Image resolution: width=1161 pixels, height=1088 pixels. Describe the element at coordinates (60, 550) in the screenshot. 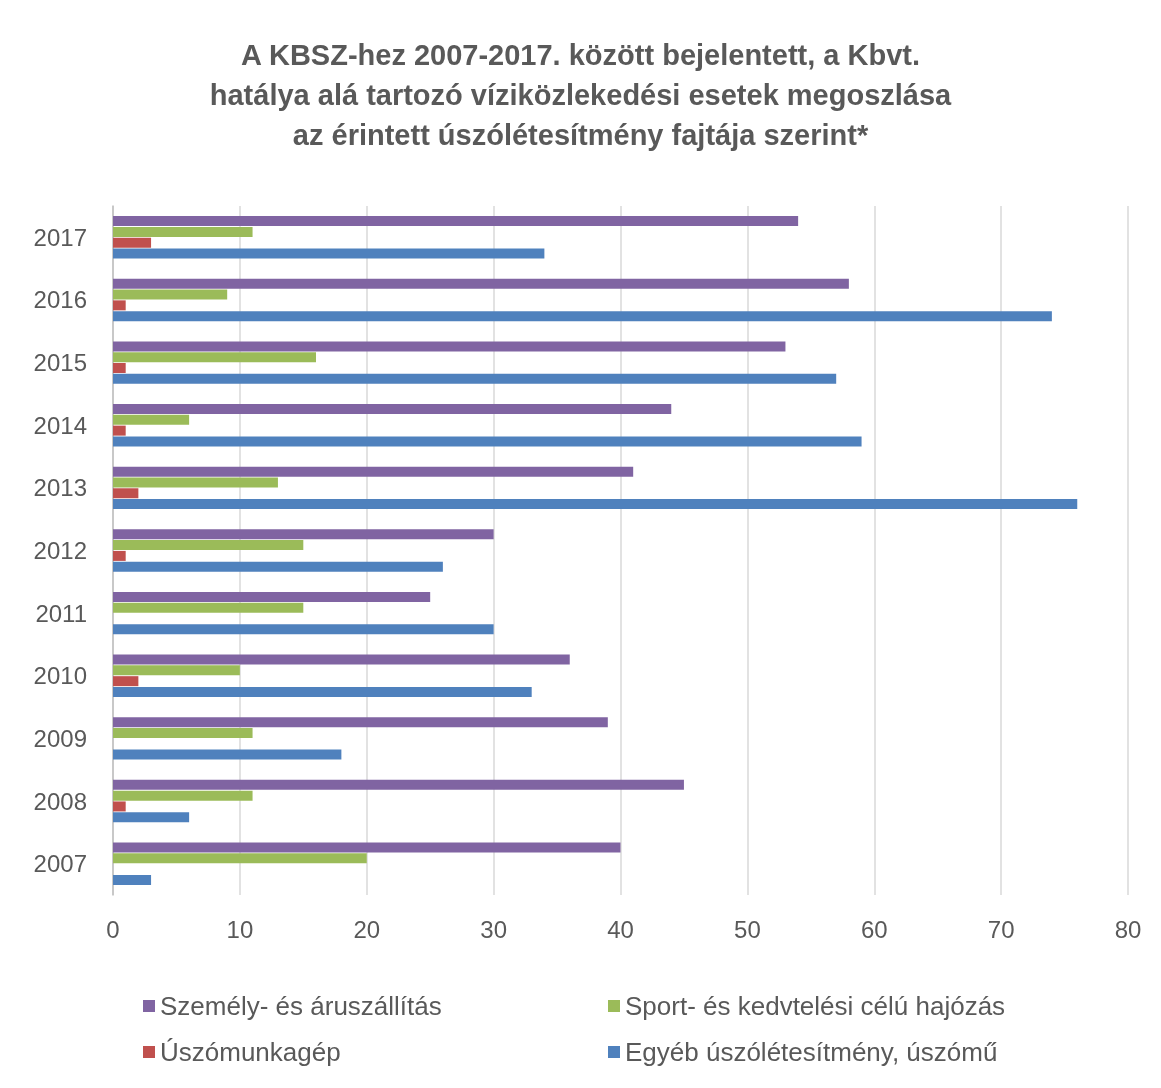

I see `y-tick-label: 2012` at that location.